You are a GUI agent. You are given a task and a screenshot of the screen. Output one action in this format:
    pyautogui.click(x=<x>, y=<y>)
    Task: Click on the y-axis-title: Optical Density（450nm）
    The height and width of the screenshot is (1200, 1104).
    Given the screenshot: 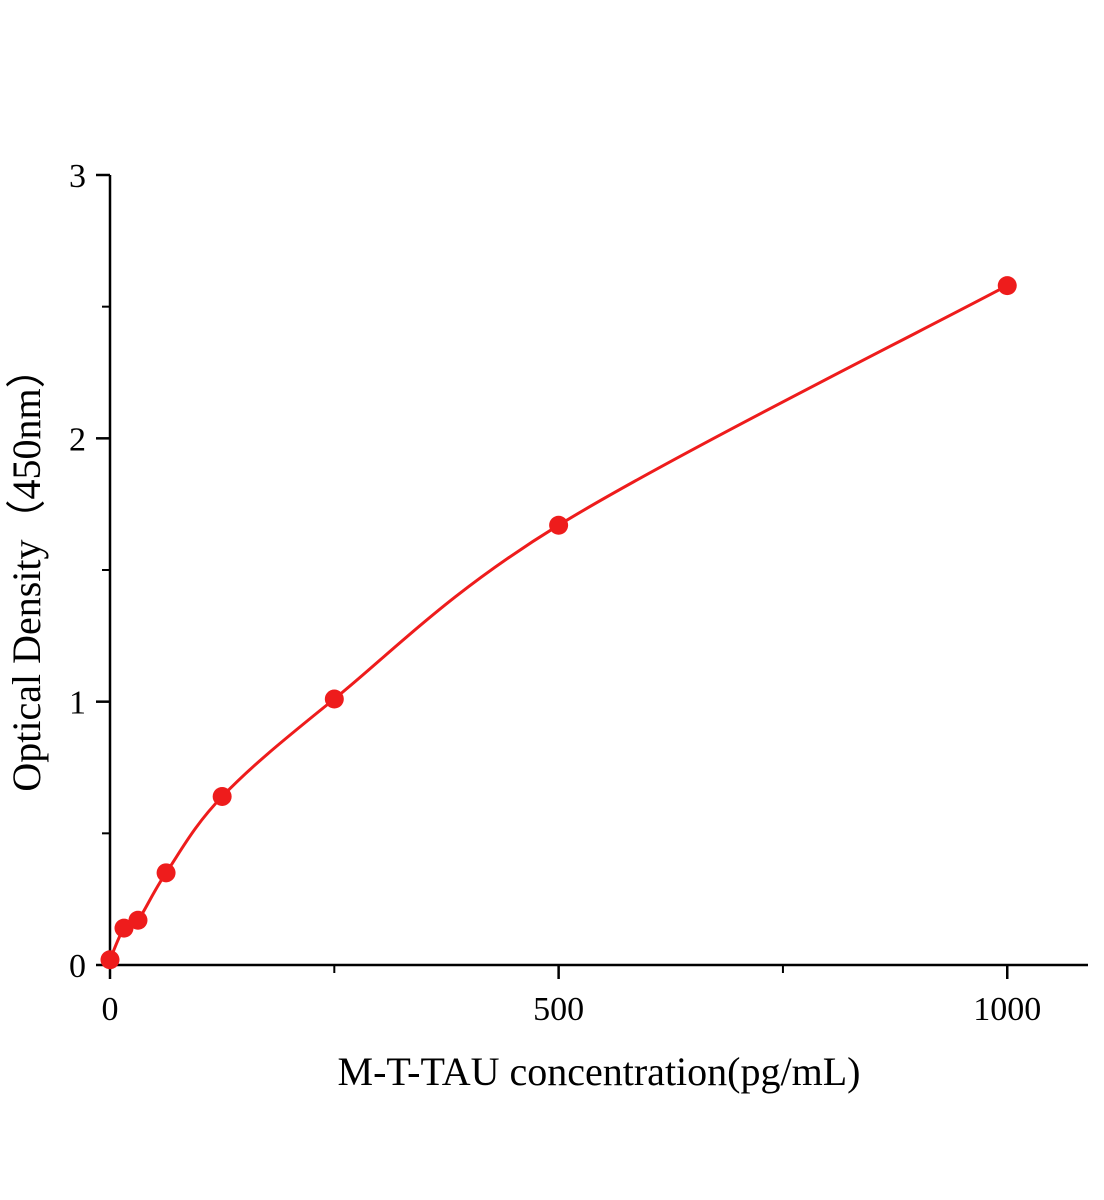 What is the action you would take?
    pyautogui.click(x=26, y=569)
    